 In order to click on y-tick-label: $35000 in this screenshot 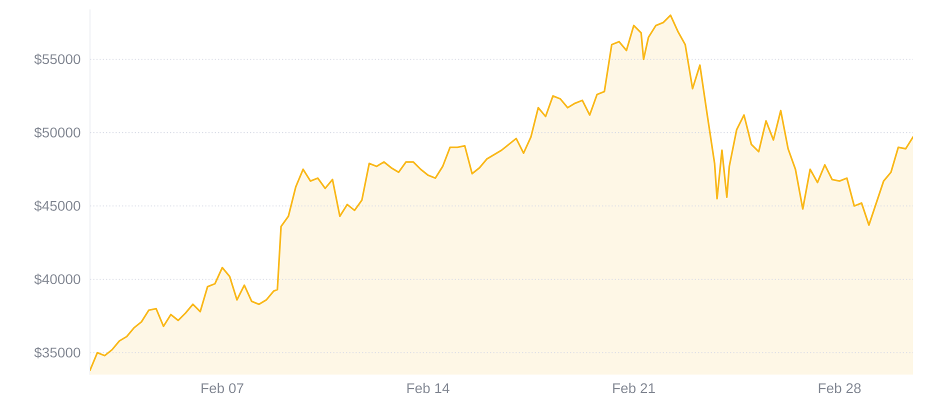, I will do `click(57, 352)`.